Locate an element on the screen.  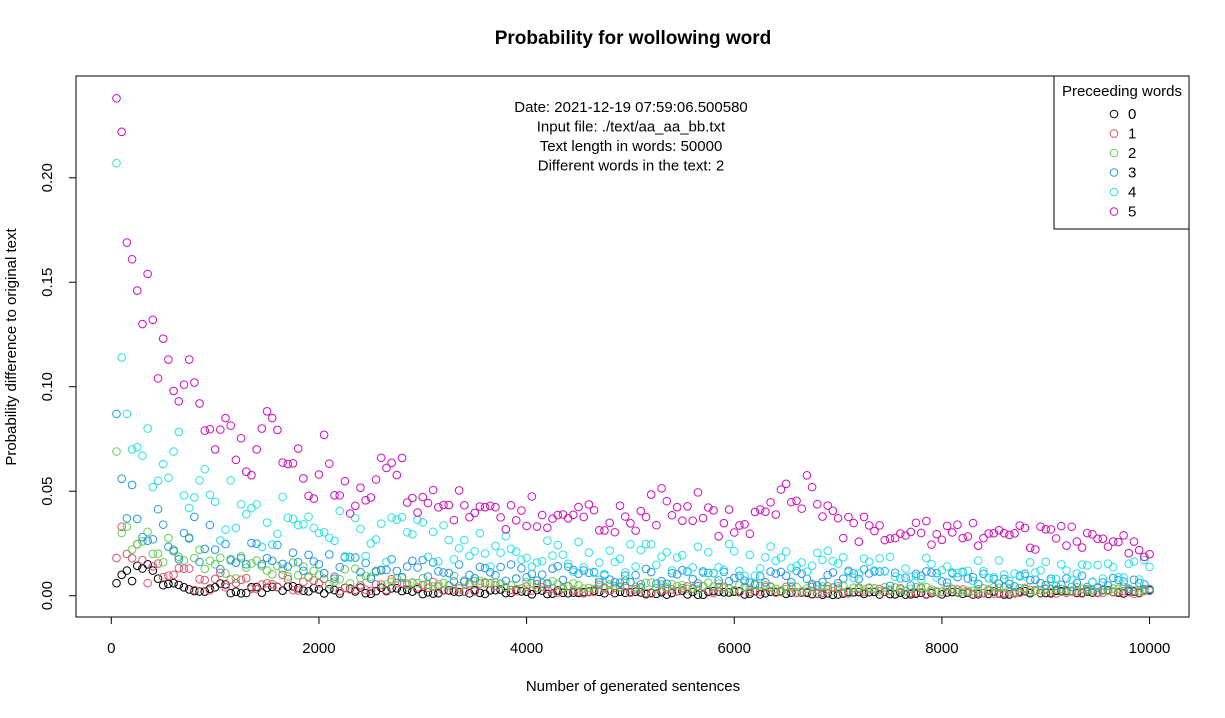
x-tick-label: 8000 is located at coordinates (941, 648).